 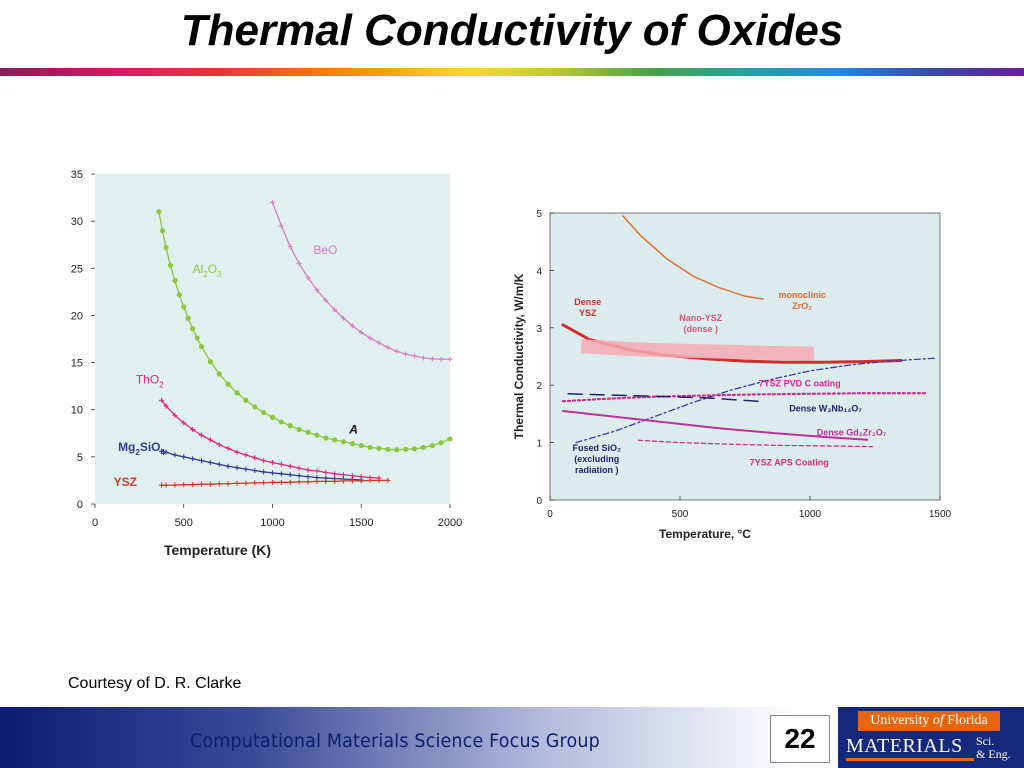 I want to click on series-label-part: Al, so click(x=198, y=269).